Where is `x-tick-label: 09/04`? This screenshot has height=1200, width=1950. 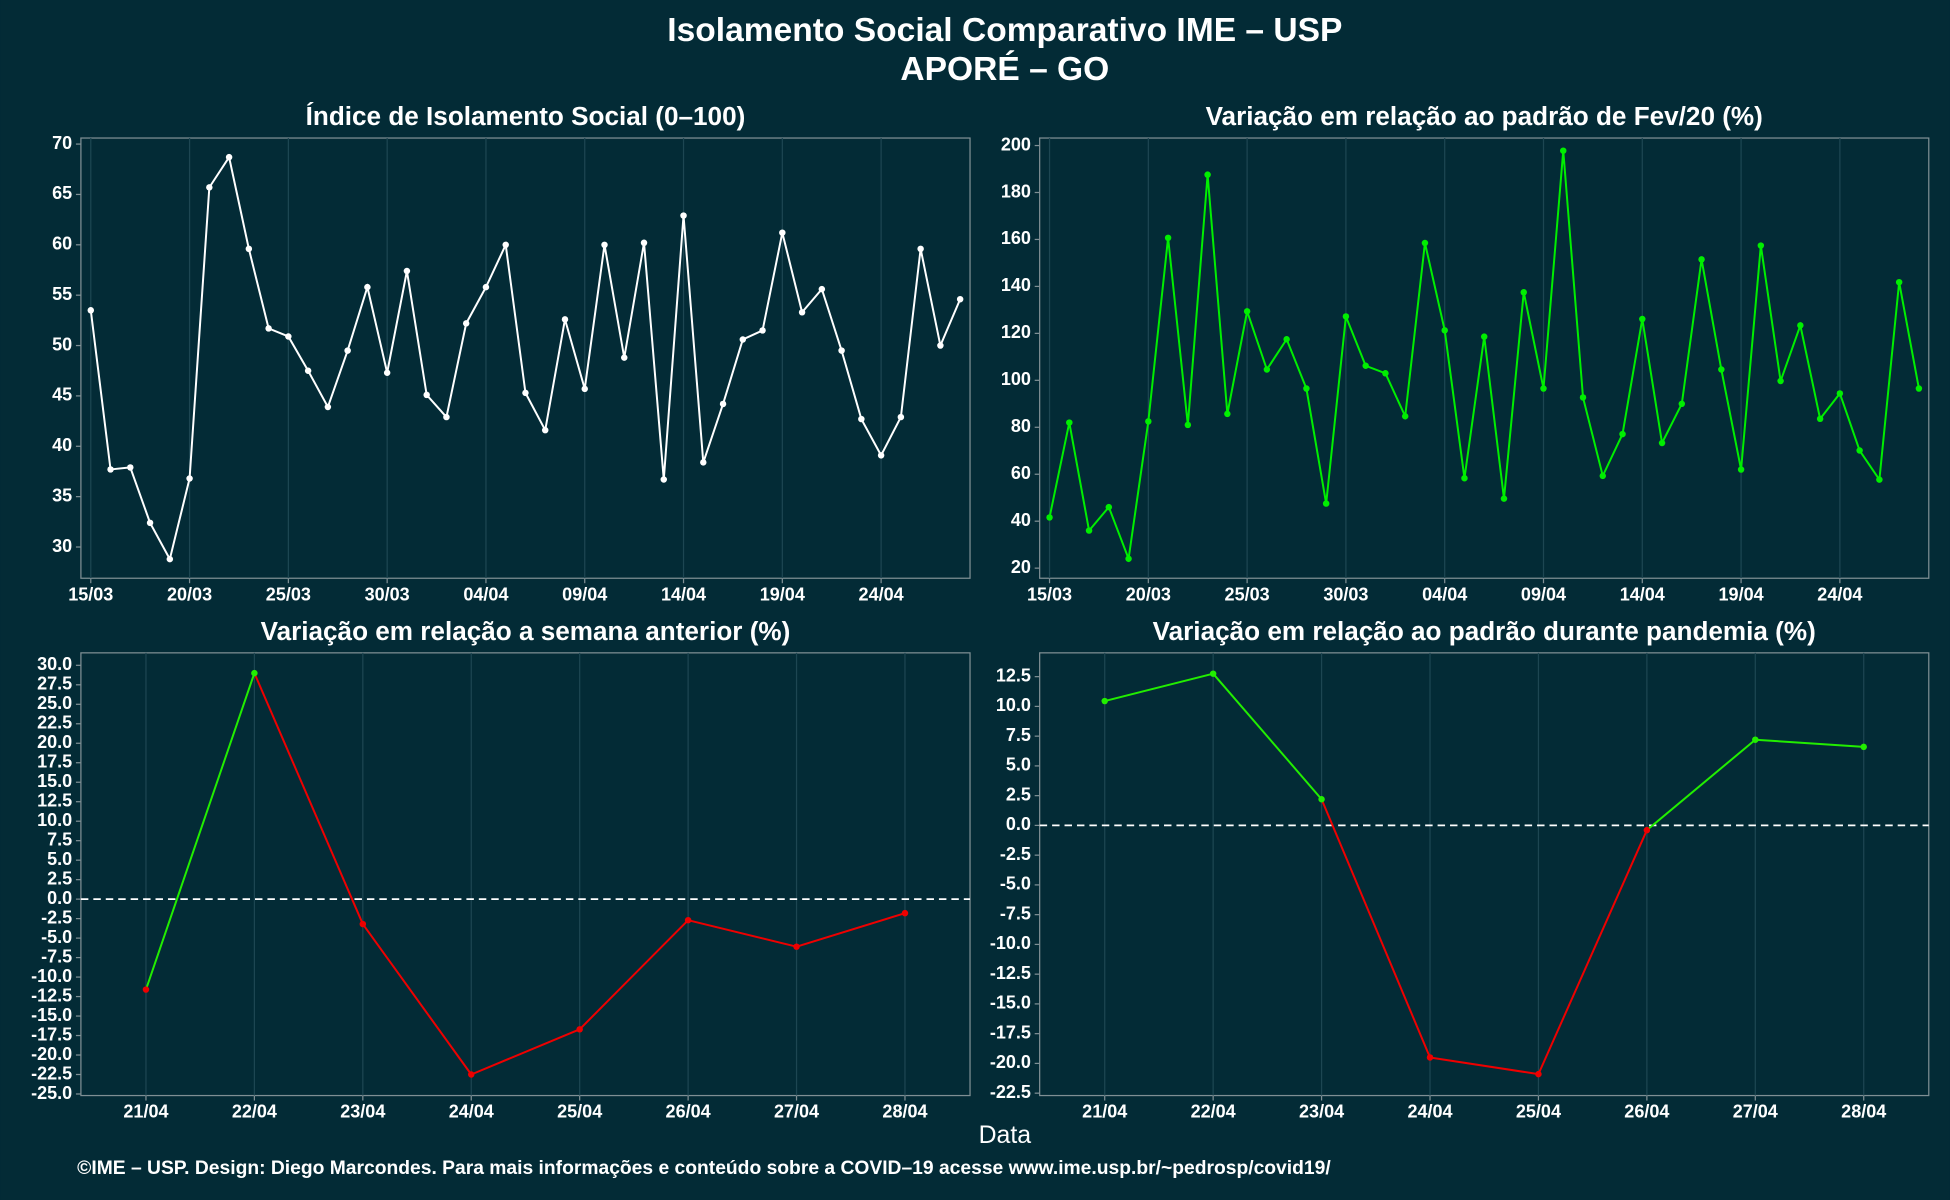
x-tick-label: 09/04 is located at coordinates (584, 594).